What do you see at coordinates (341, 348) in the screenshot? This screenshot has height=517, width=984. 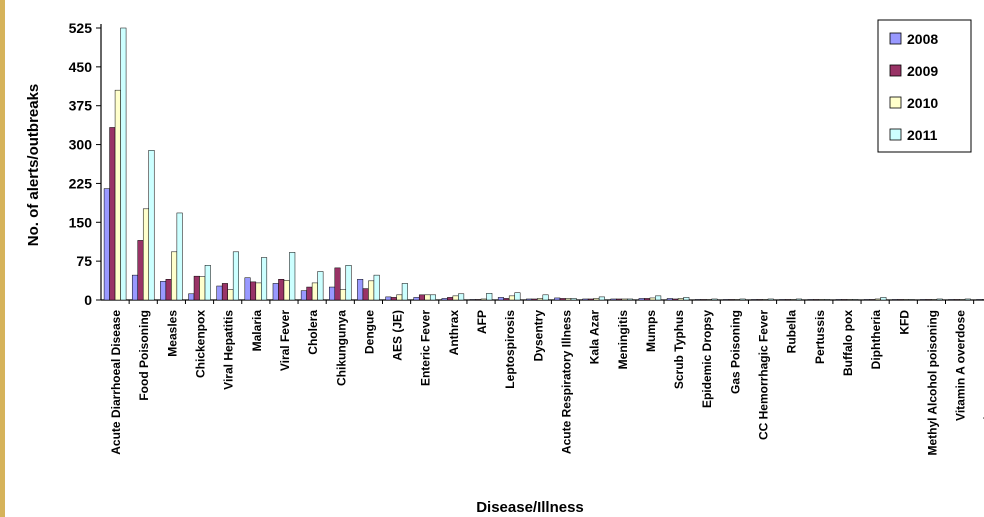 I see `x-tick-label: Chikungunya` at bounding box center [341, 348].